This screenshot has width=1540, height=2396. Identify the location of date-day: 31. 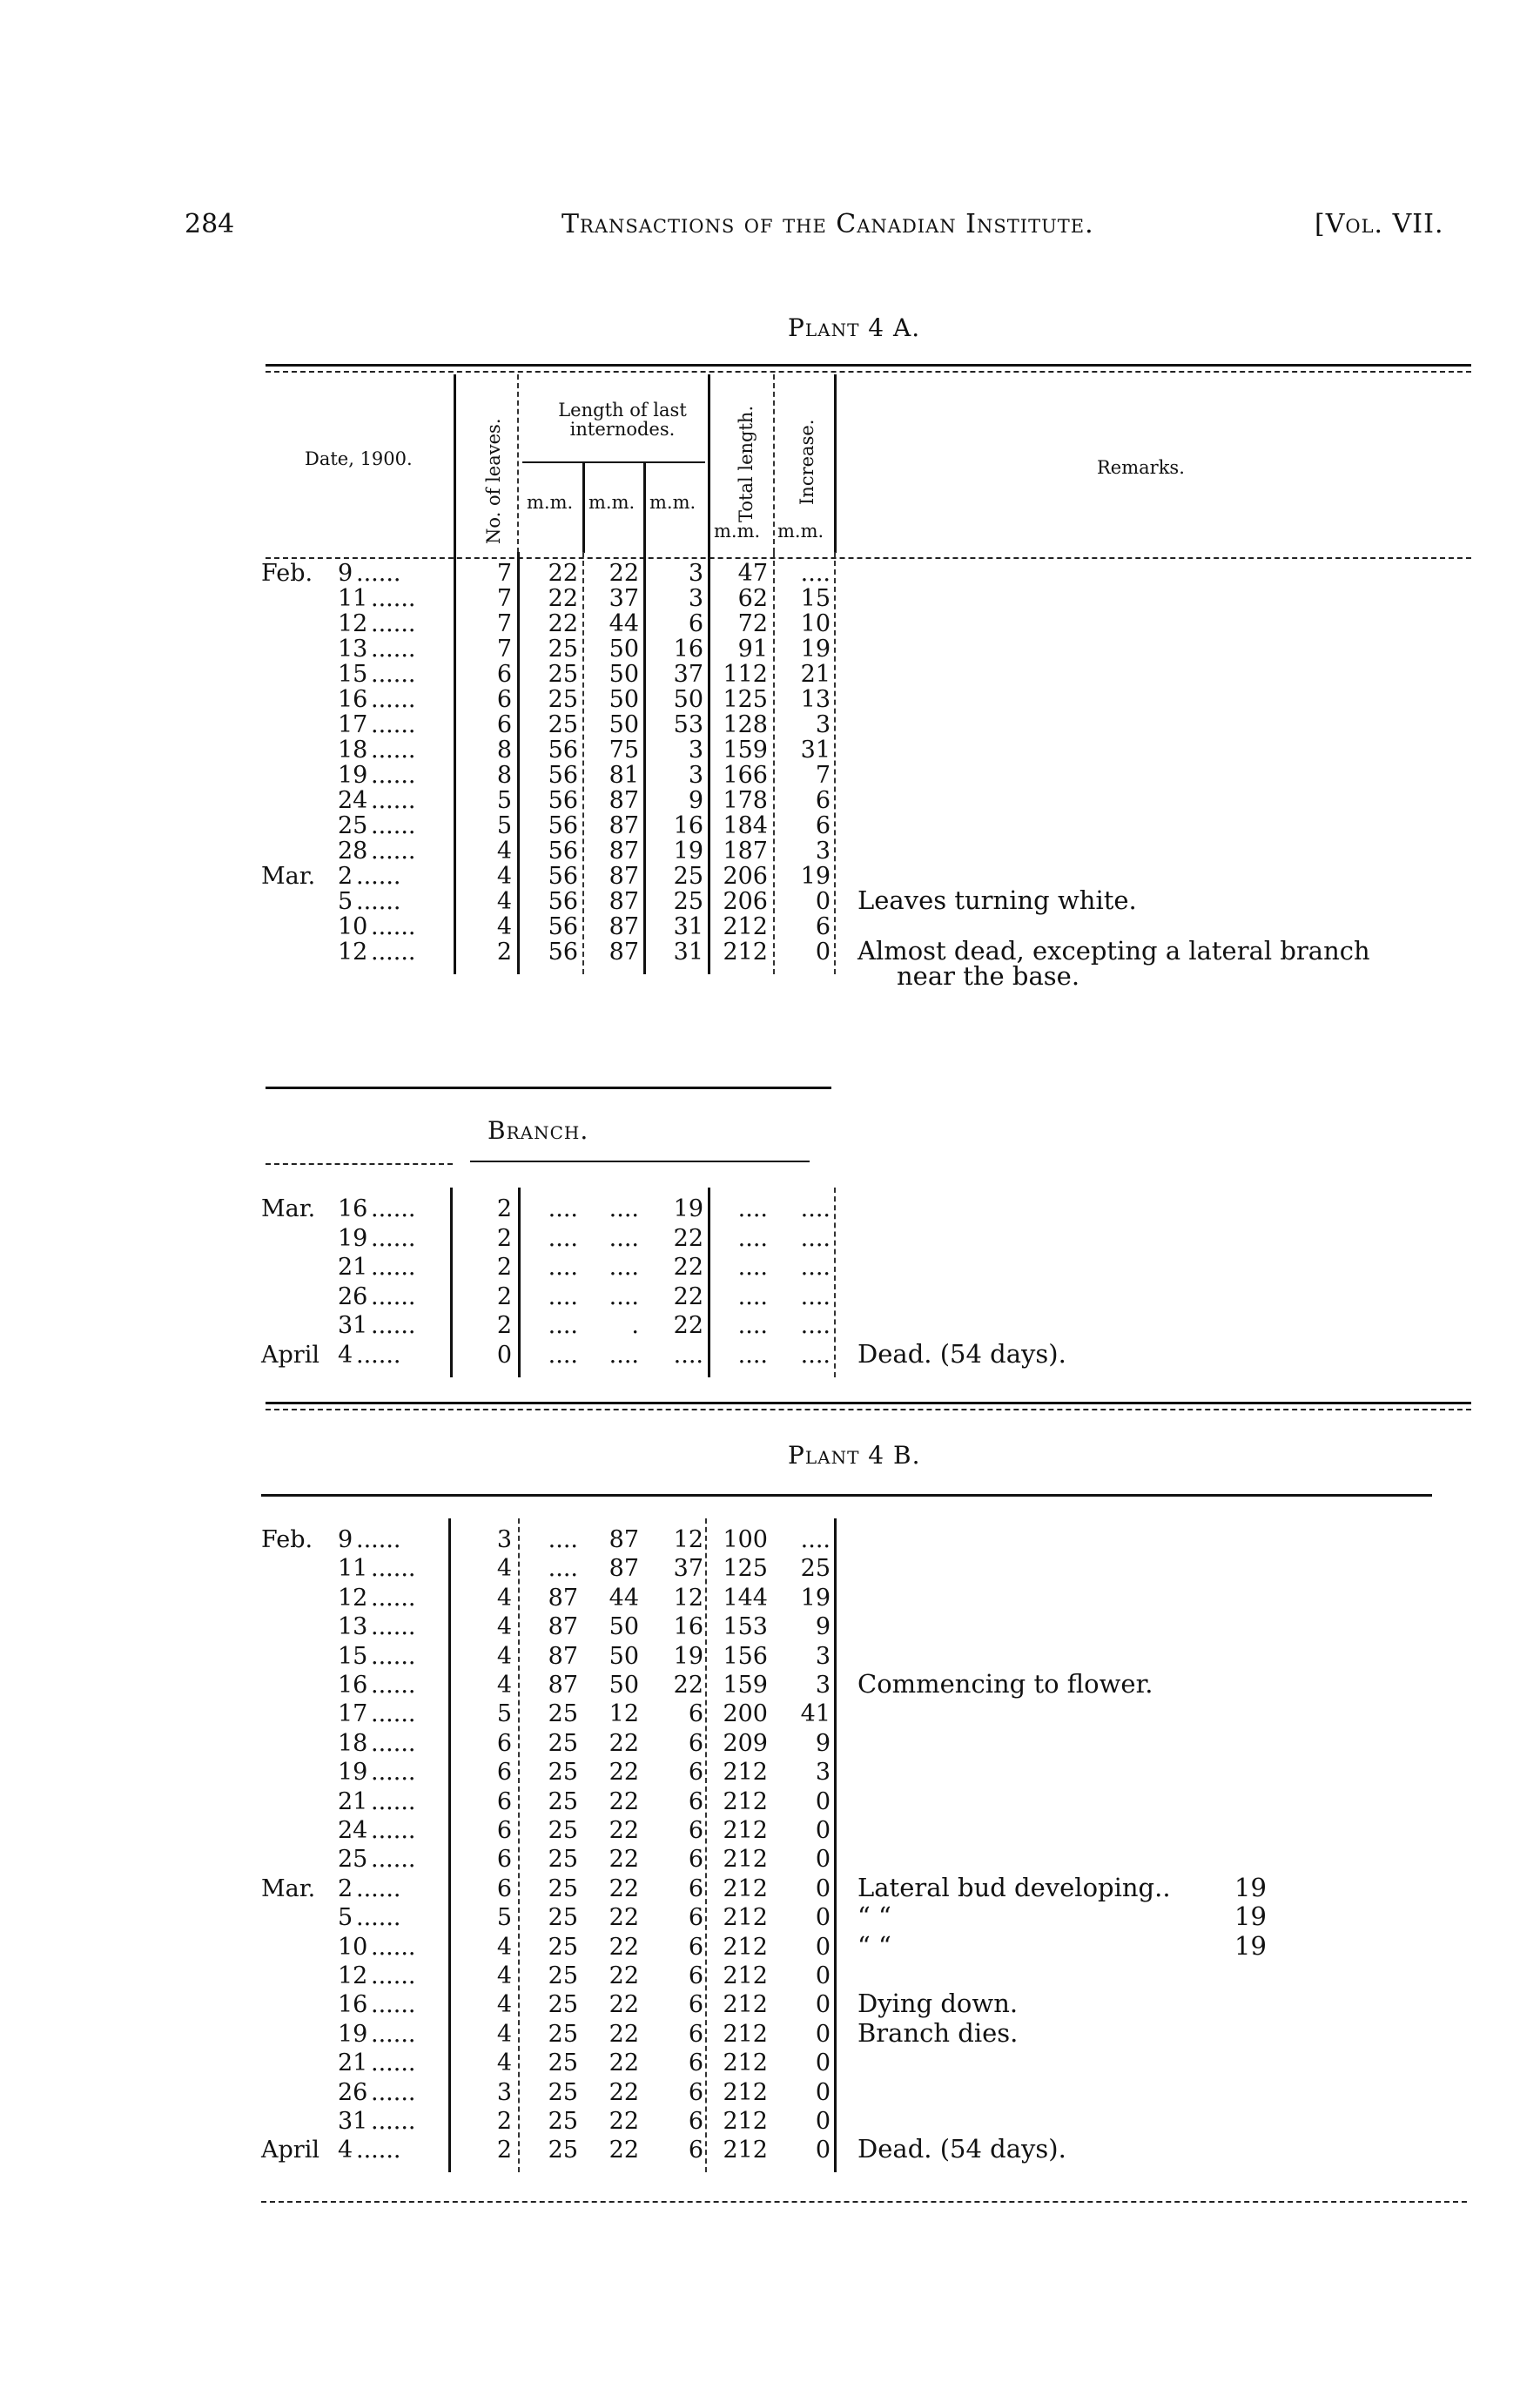
(353, 2121).